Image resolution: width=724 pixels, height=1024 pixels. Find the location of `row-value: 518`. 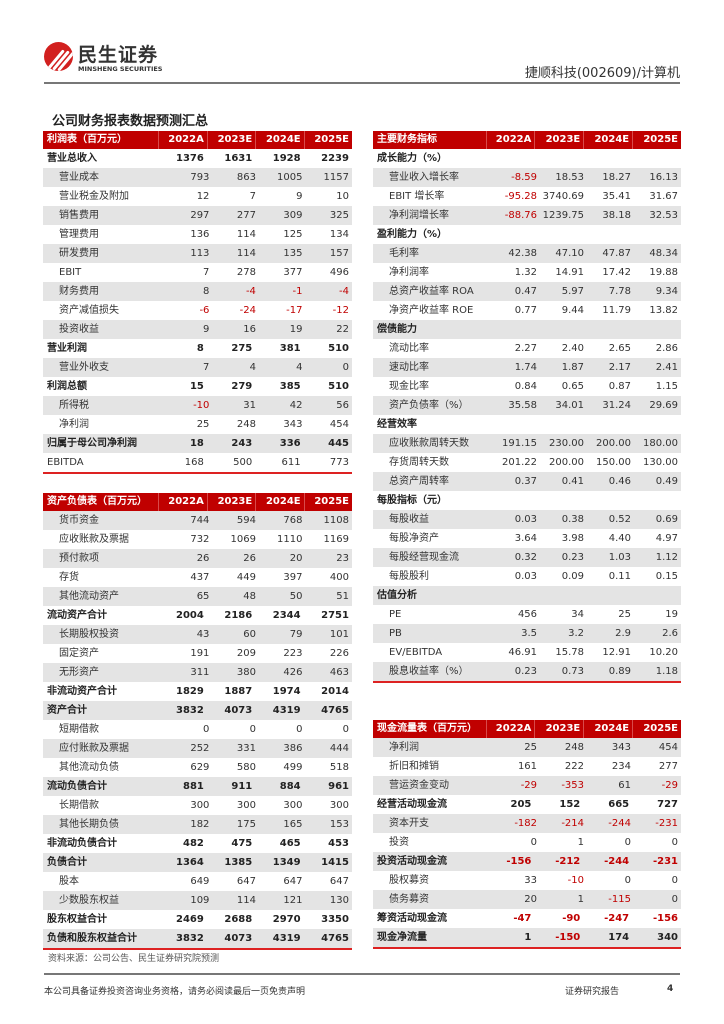

row-value: 518 is located at coordinates (339, 767).